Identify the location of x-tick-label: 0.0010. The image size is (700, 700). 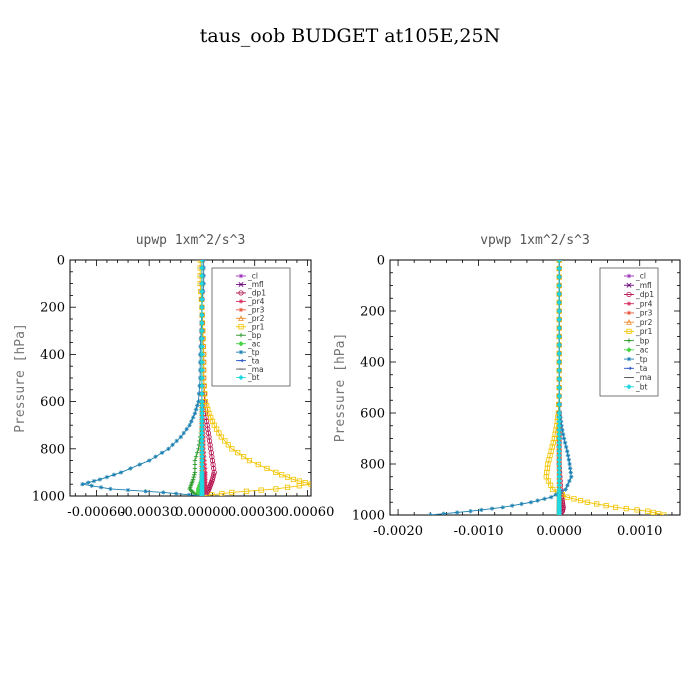
(640, 531).